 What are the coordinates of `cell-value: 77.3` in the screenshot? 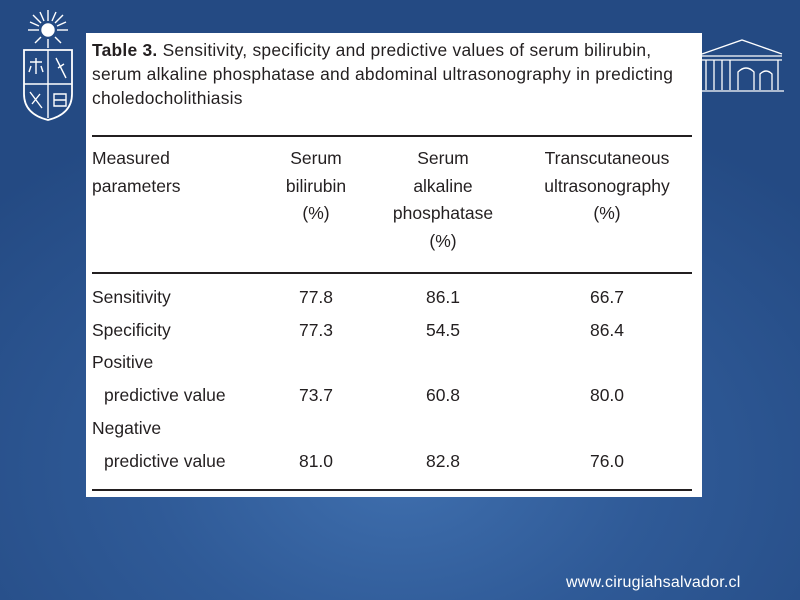 It's located at (316, 330).